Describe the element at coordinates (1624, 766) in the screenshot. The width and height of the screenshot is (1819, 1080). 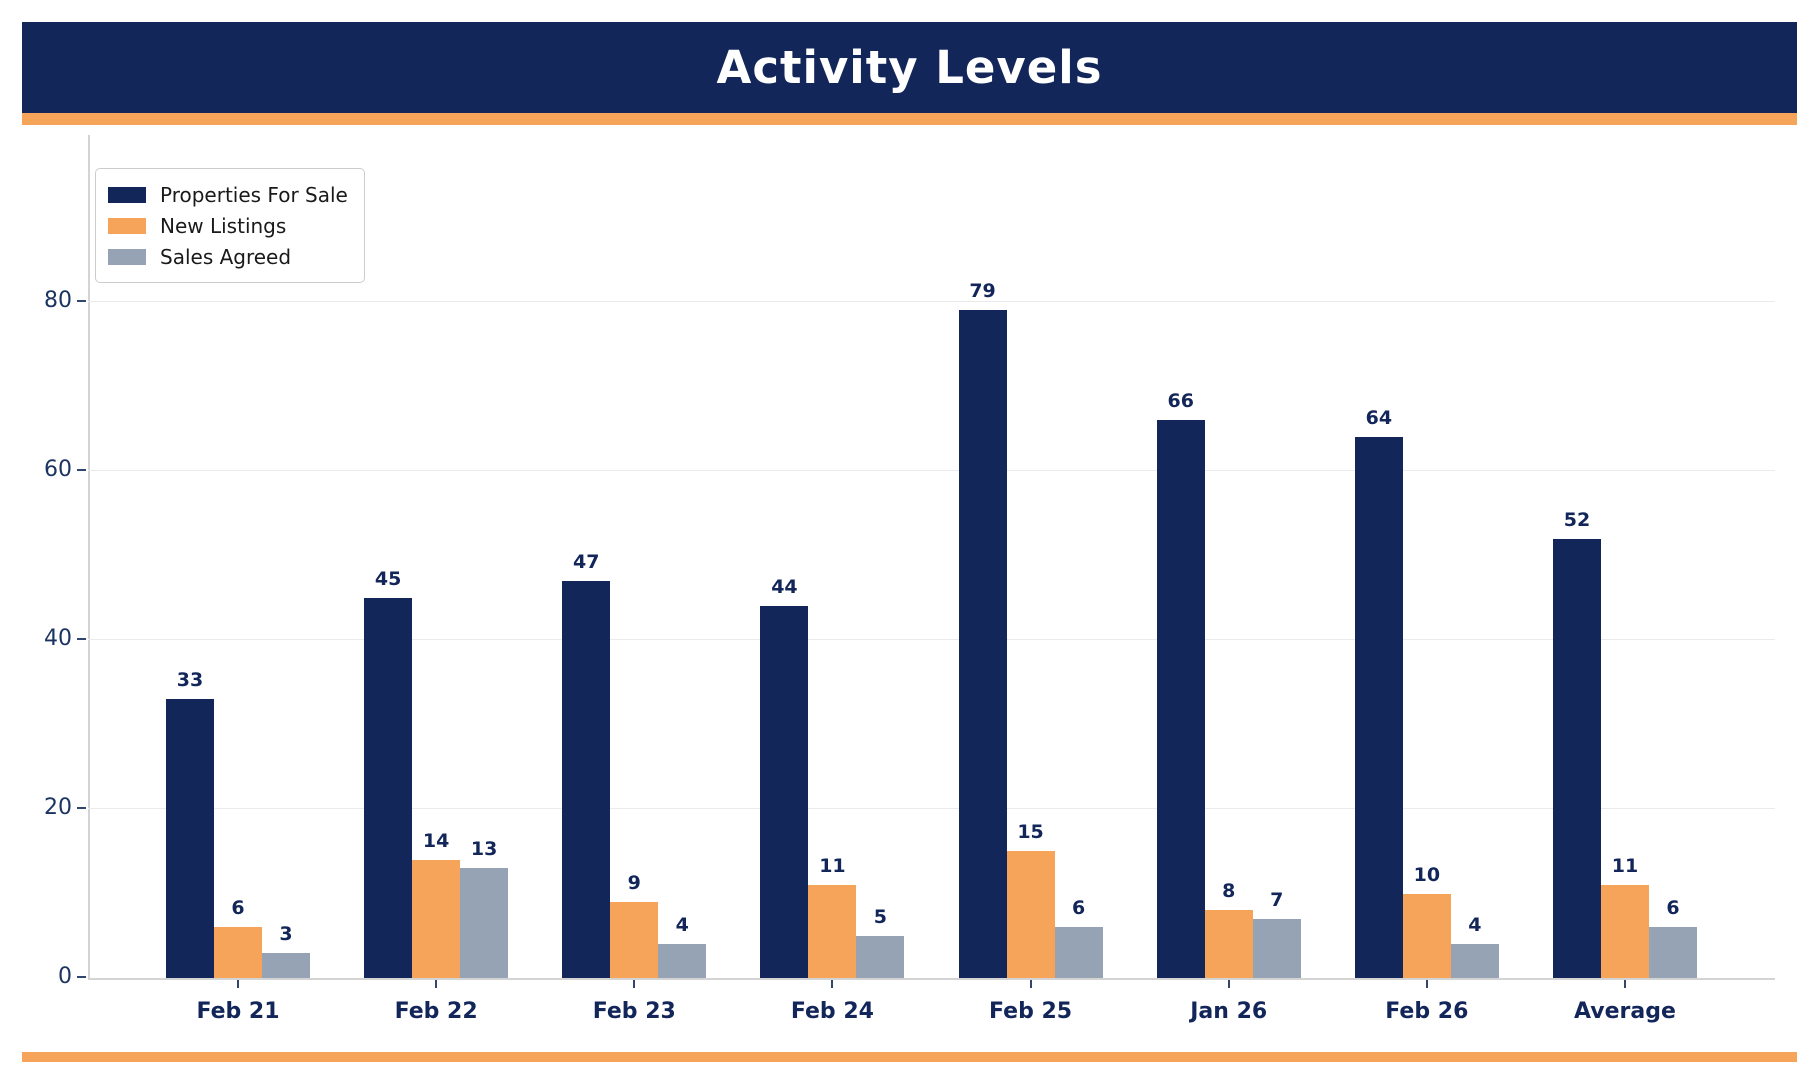
I see `bar-group: 52 11 6 Average` at that location.